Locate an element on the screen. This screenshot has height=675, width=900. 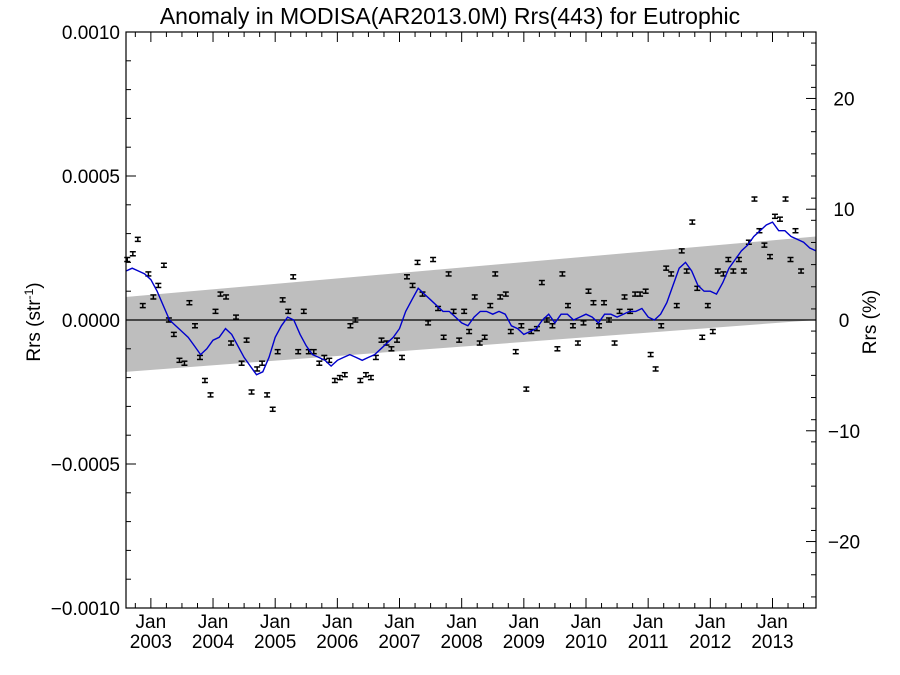
x-tick-year-label: 2013 is located at coordinates (772, 642).